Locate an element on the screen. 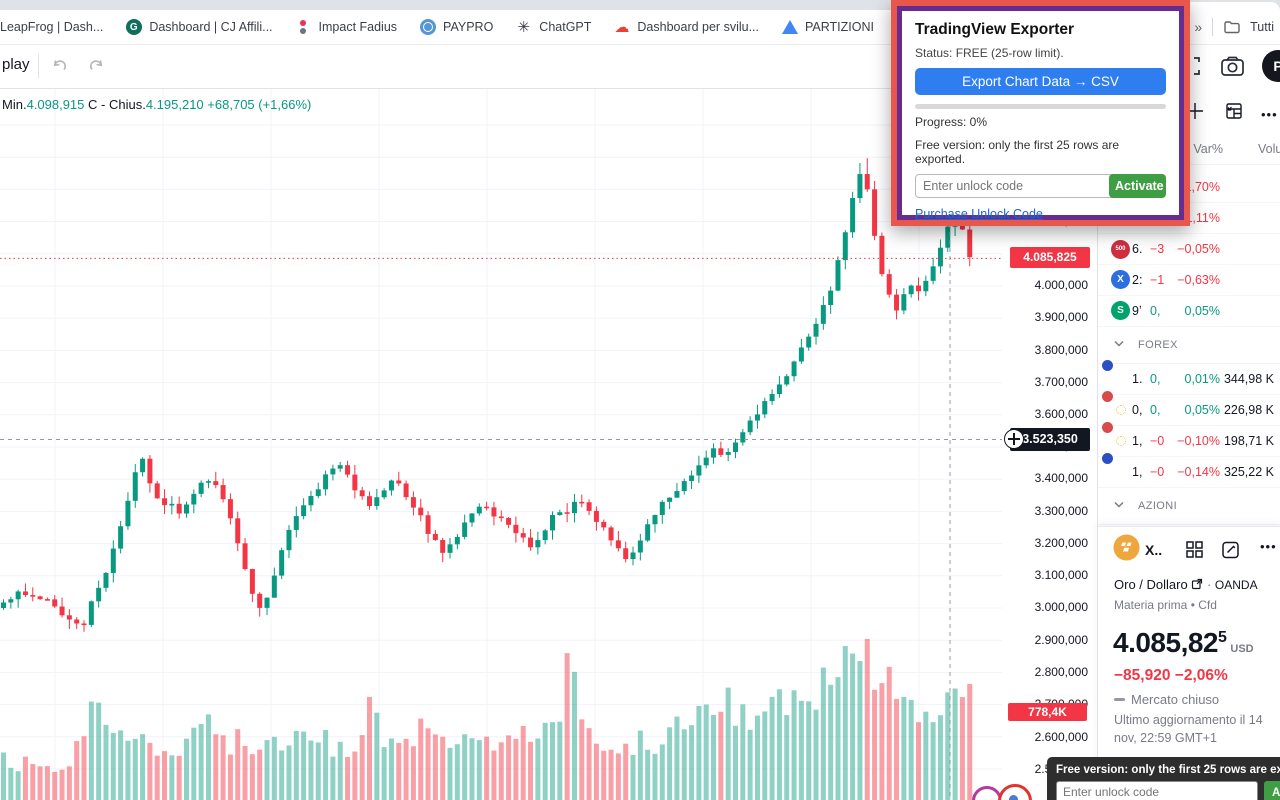  external-link-icon is located at coordinates (1197, 584).